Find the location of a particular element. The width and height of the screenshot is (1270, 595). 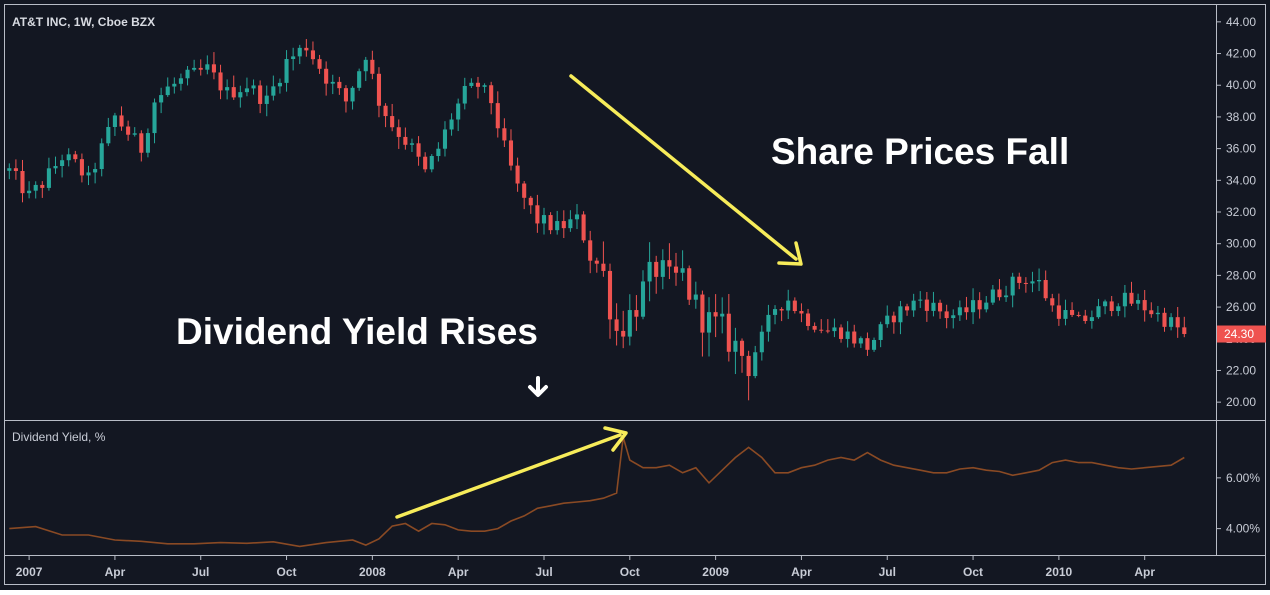

price-tick-label: 36.00 is located at coordinates (1241, 149).